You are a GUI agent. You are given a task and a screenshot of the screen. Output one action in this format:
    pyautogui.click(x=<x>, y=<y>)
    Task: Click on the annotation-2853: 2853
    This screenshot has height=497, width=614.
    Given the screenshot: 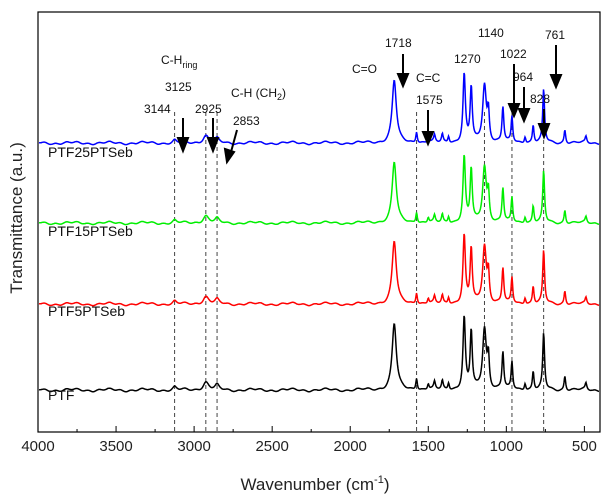 What is the action you would take?
    pyautogui.click(x=246, y=121)
    